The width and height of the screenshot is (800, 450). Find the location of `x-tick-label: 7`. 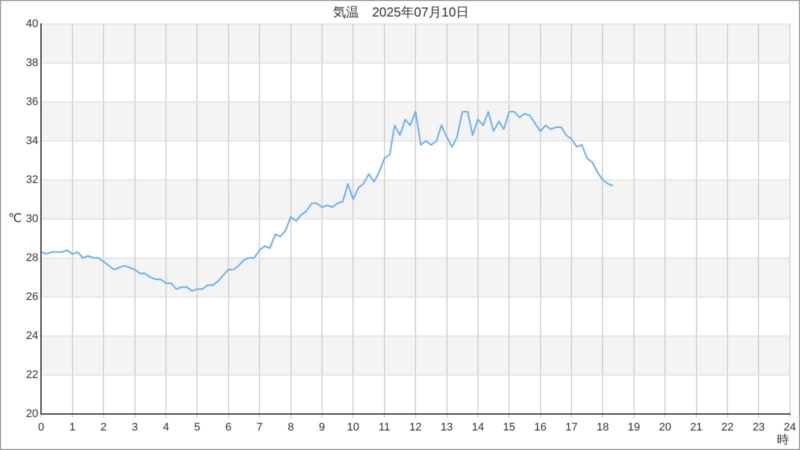

x-tick-label: 7 is located at coordinates (259, 427).